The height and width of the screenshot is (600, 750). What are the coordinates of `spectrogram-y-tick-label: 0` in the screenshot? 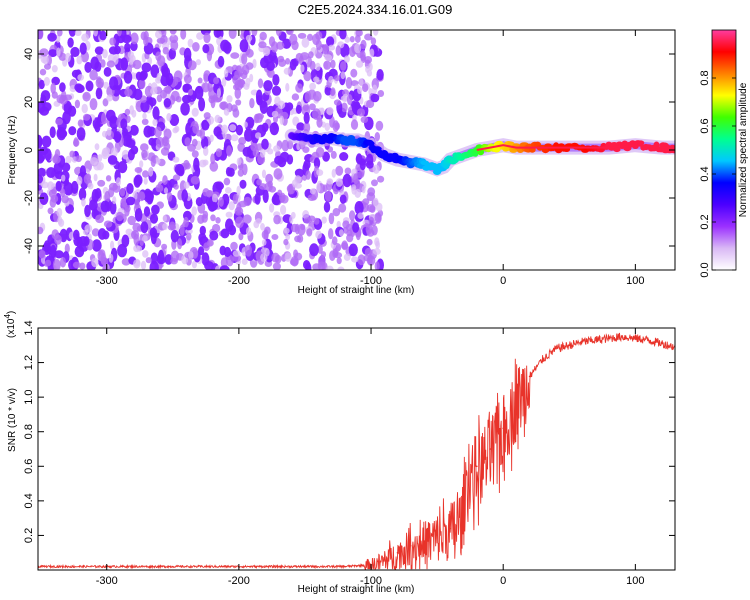 It's located at (29, 150).